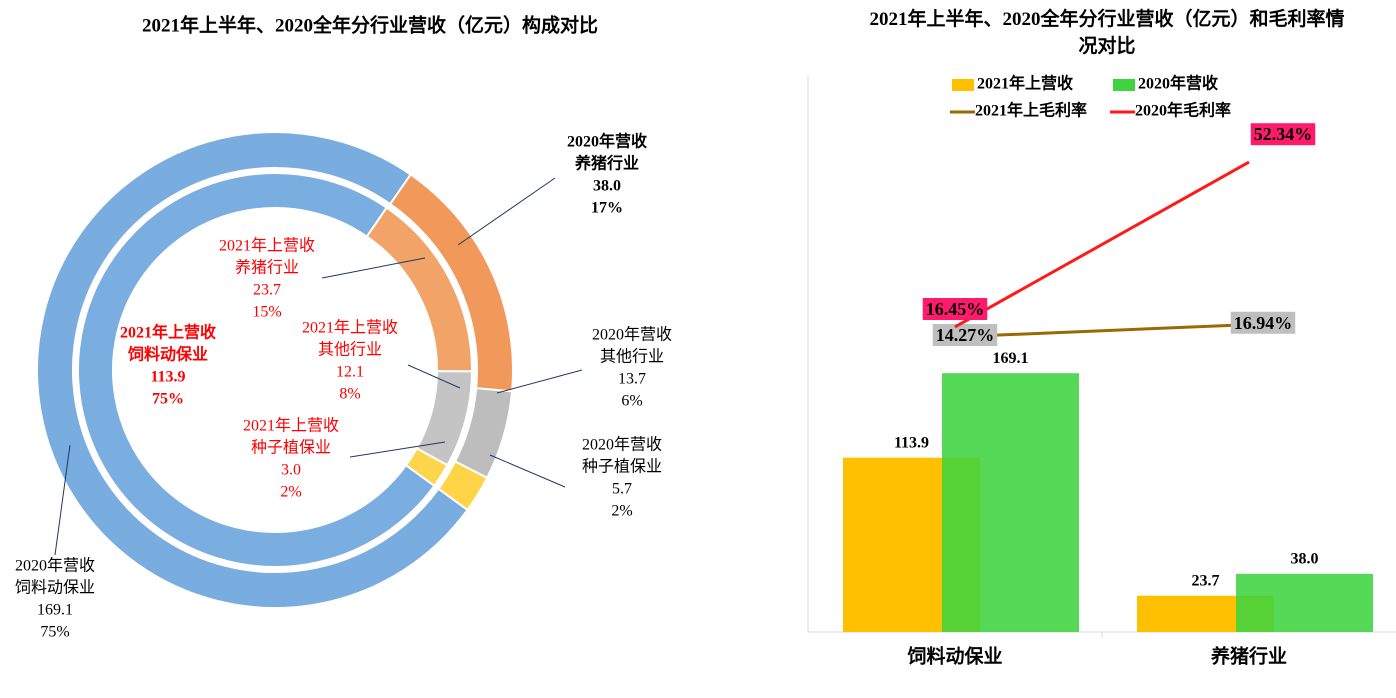  Describe the element at coordinates (1248, 655) in the screenshot. I see `x-tick-label: 养猪行业` at that location.